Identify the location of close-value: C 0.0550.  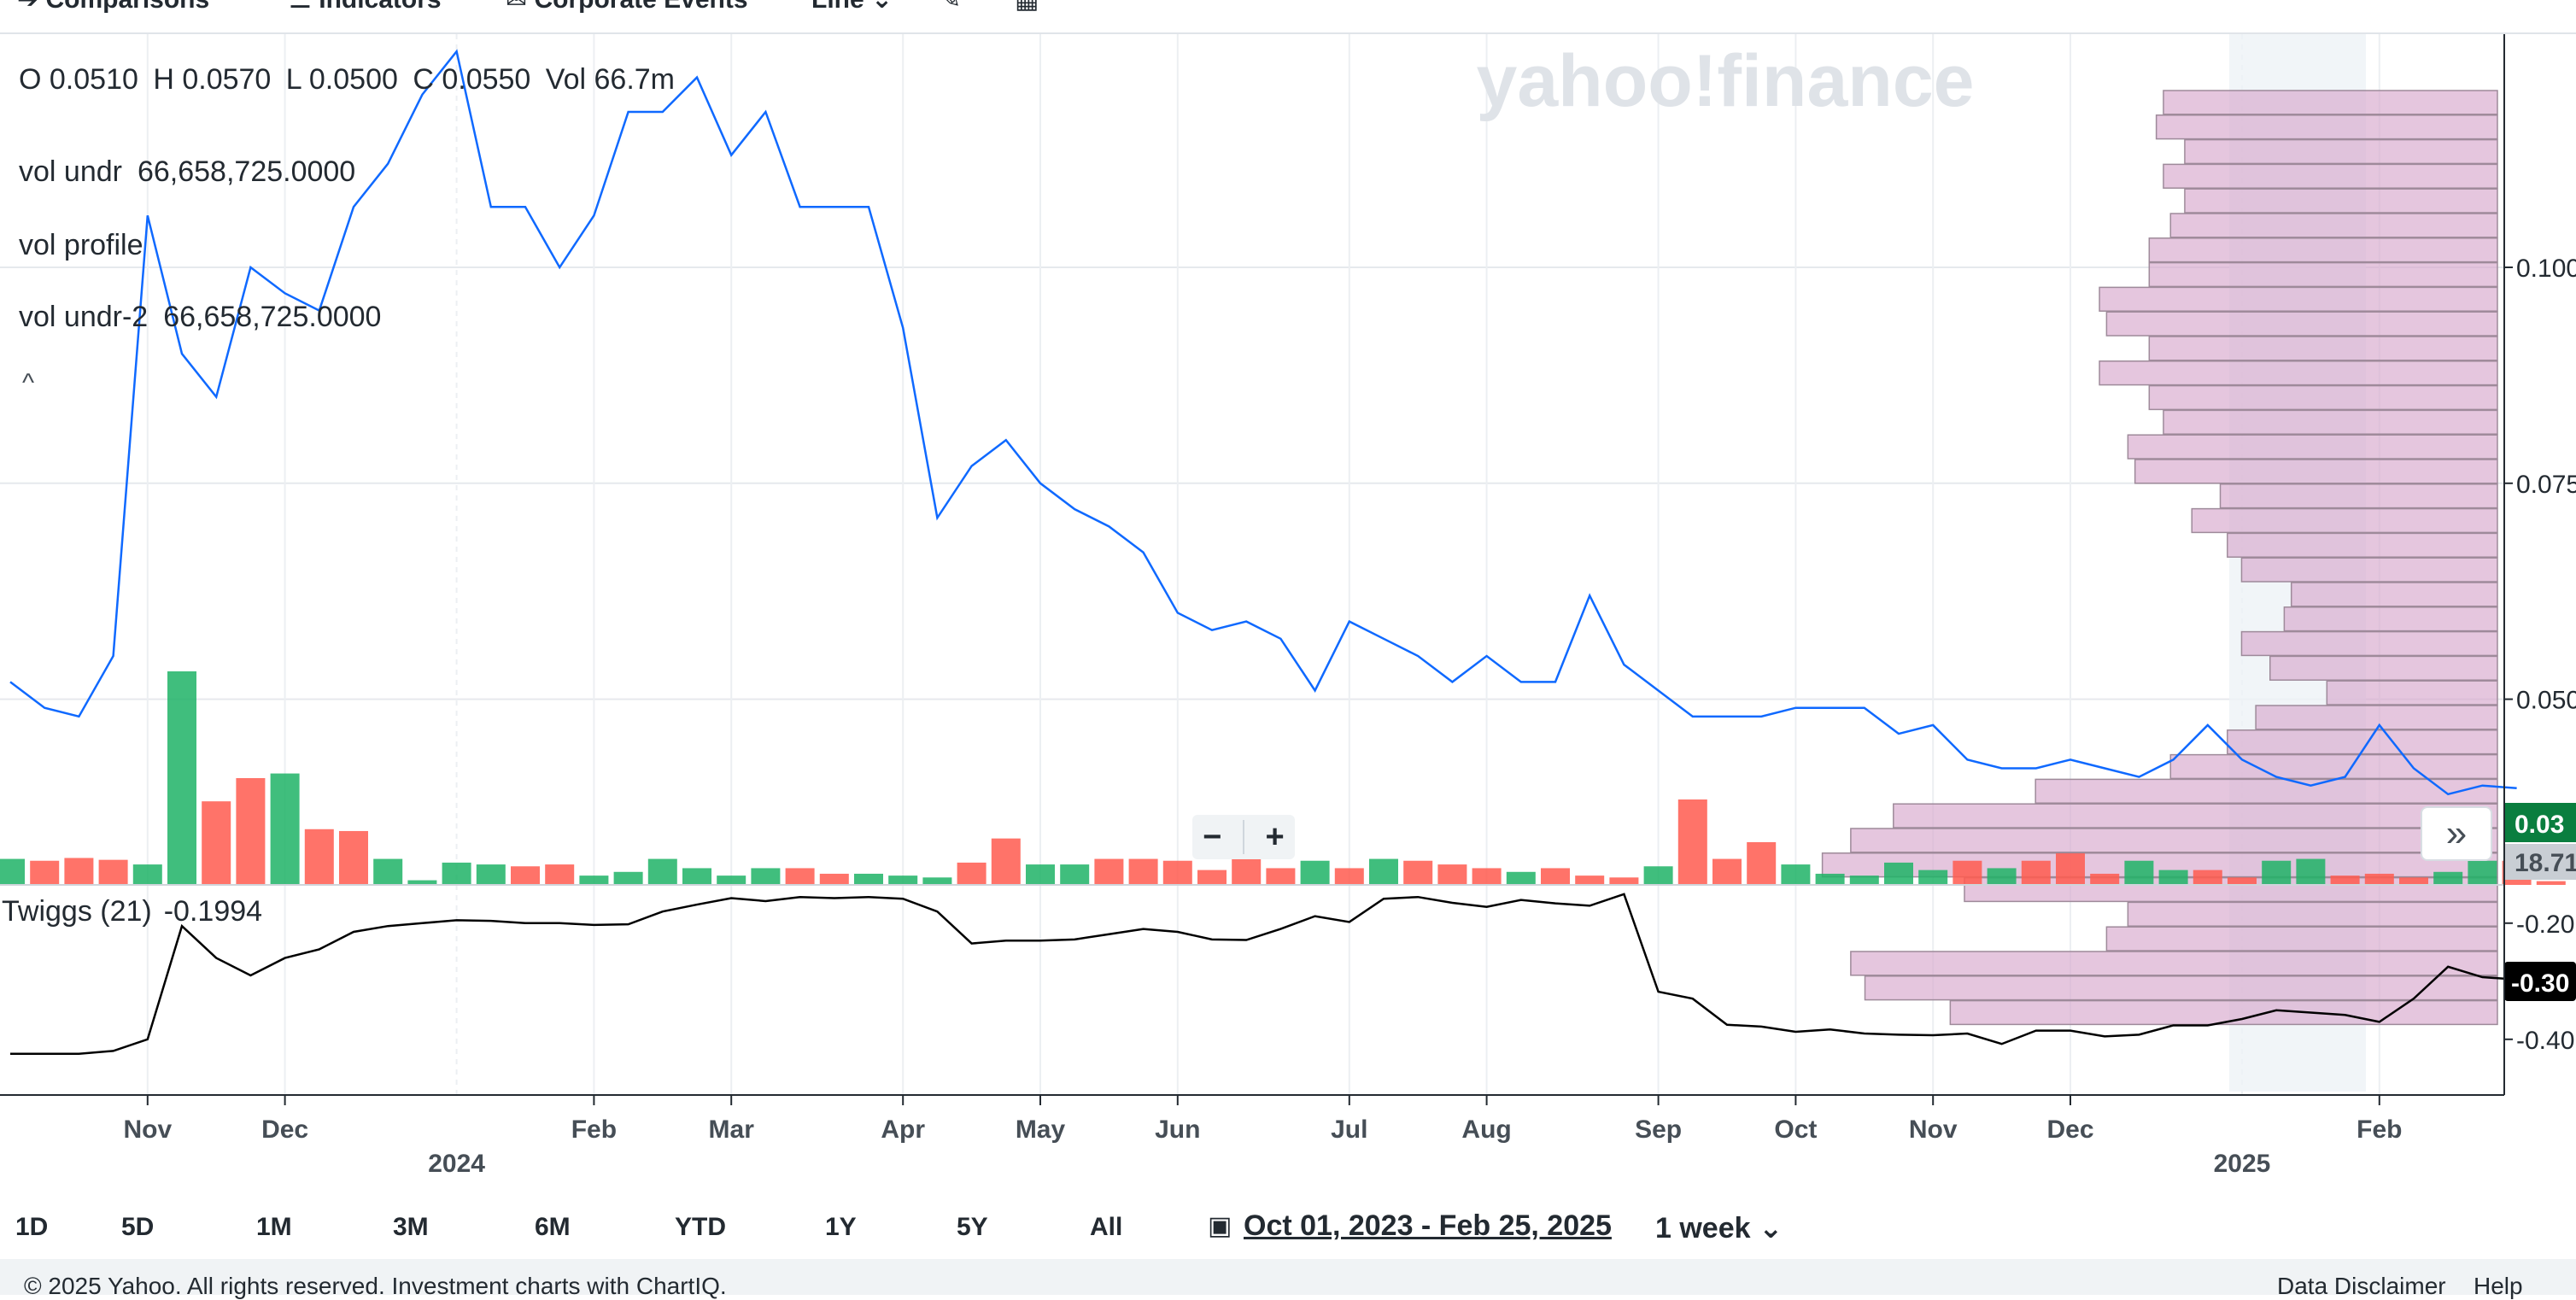
(471, 79).